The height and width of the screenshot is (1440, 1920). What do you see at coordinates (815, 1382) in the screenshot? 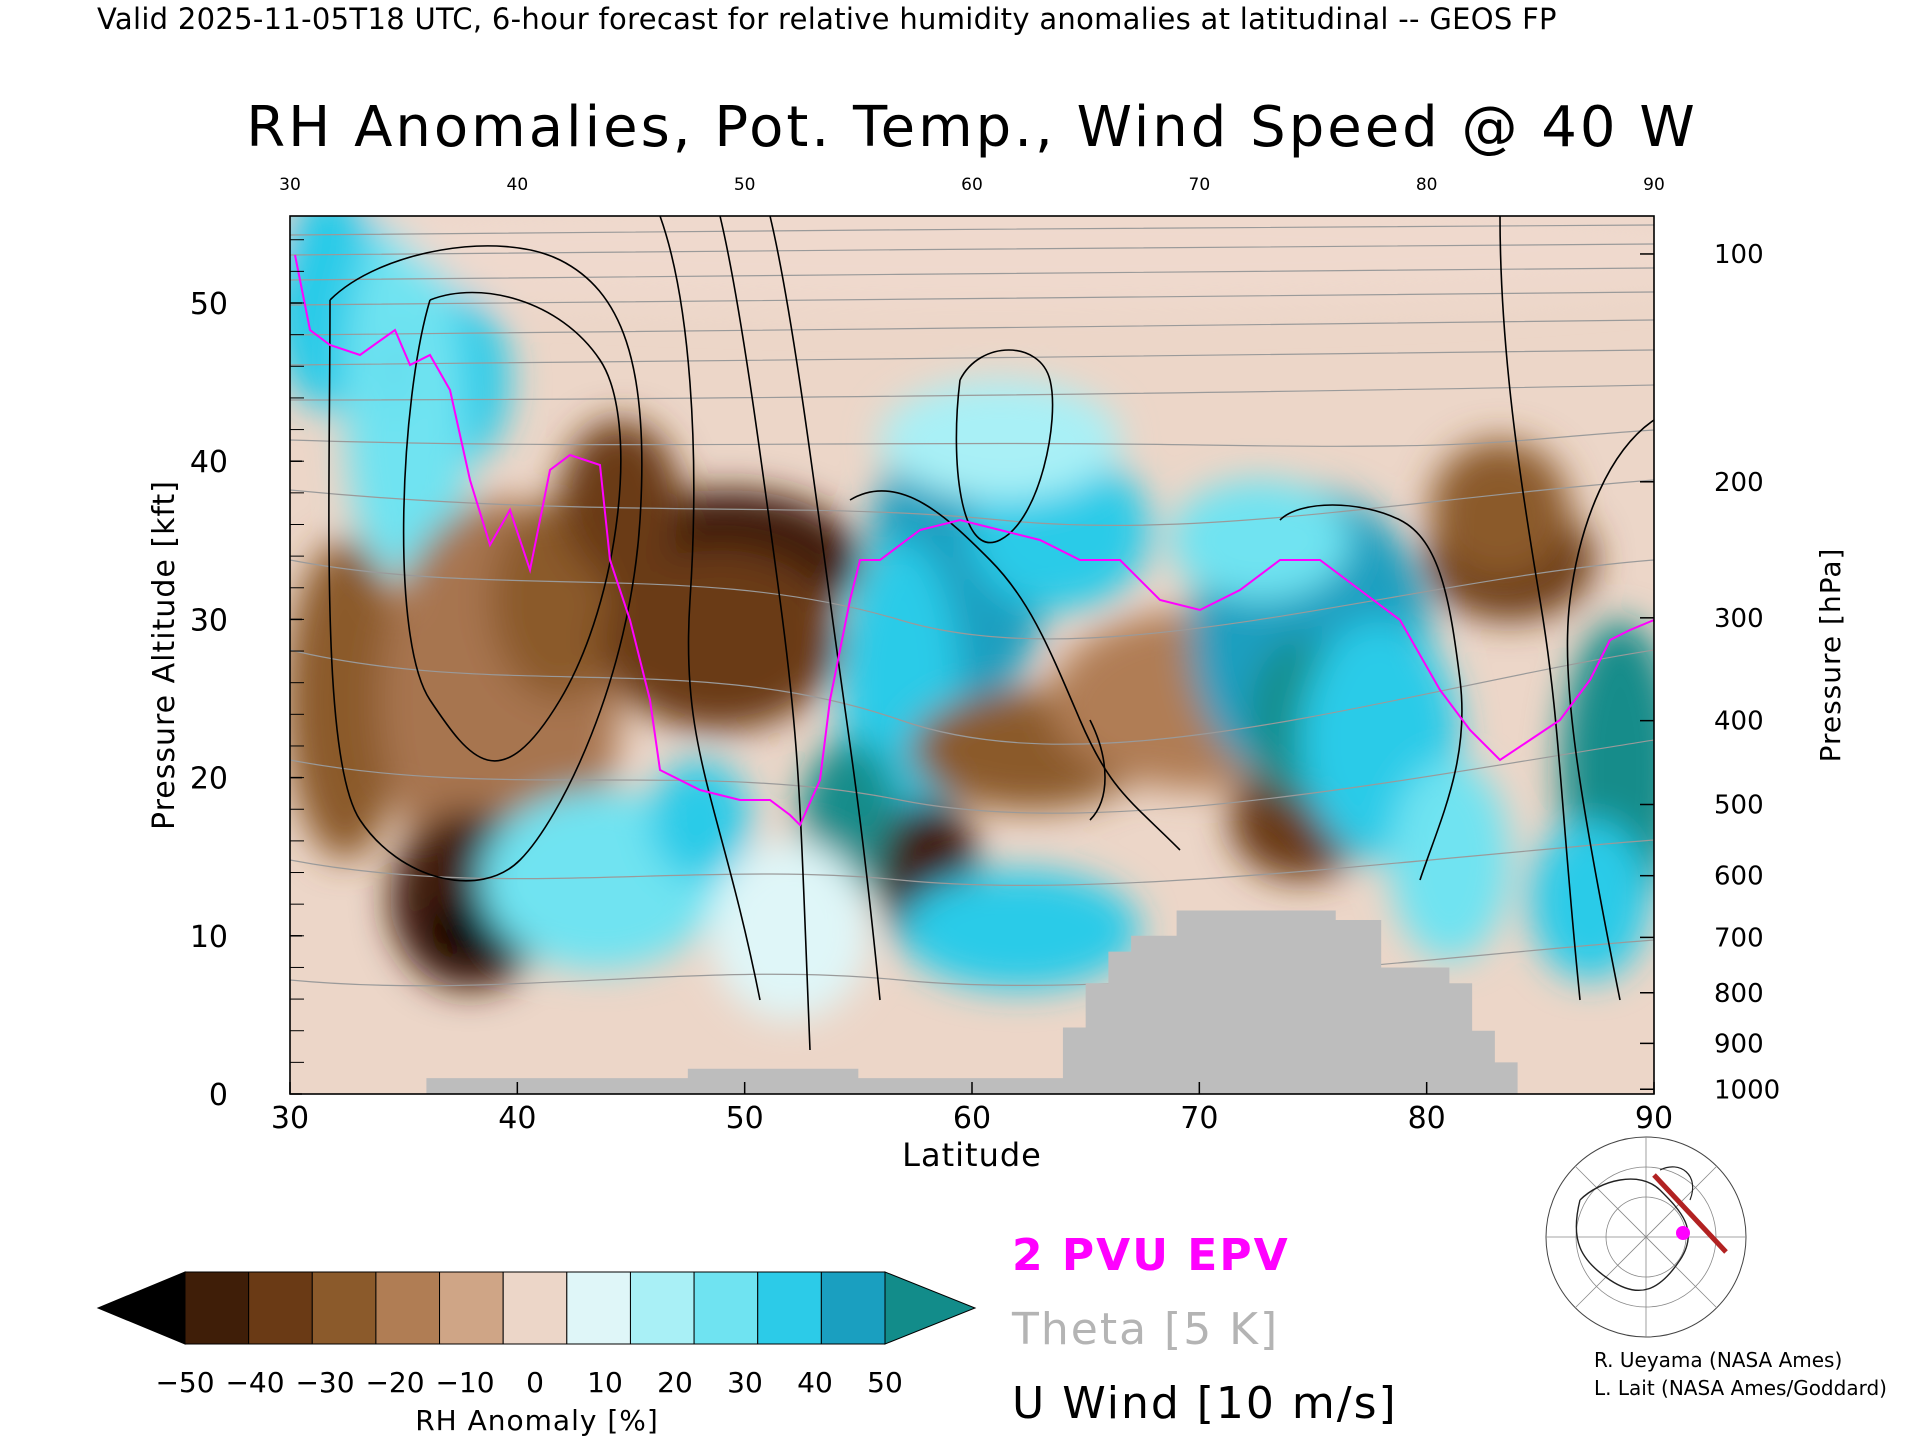
I see `colorbar-tick-label: 40` at bounding box center [815, 1382].